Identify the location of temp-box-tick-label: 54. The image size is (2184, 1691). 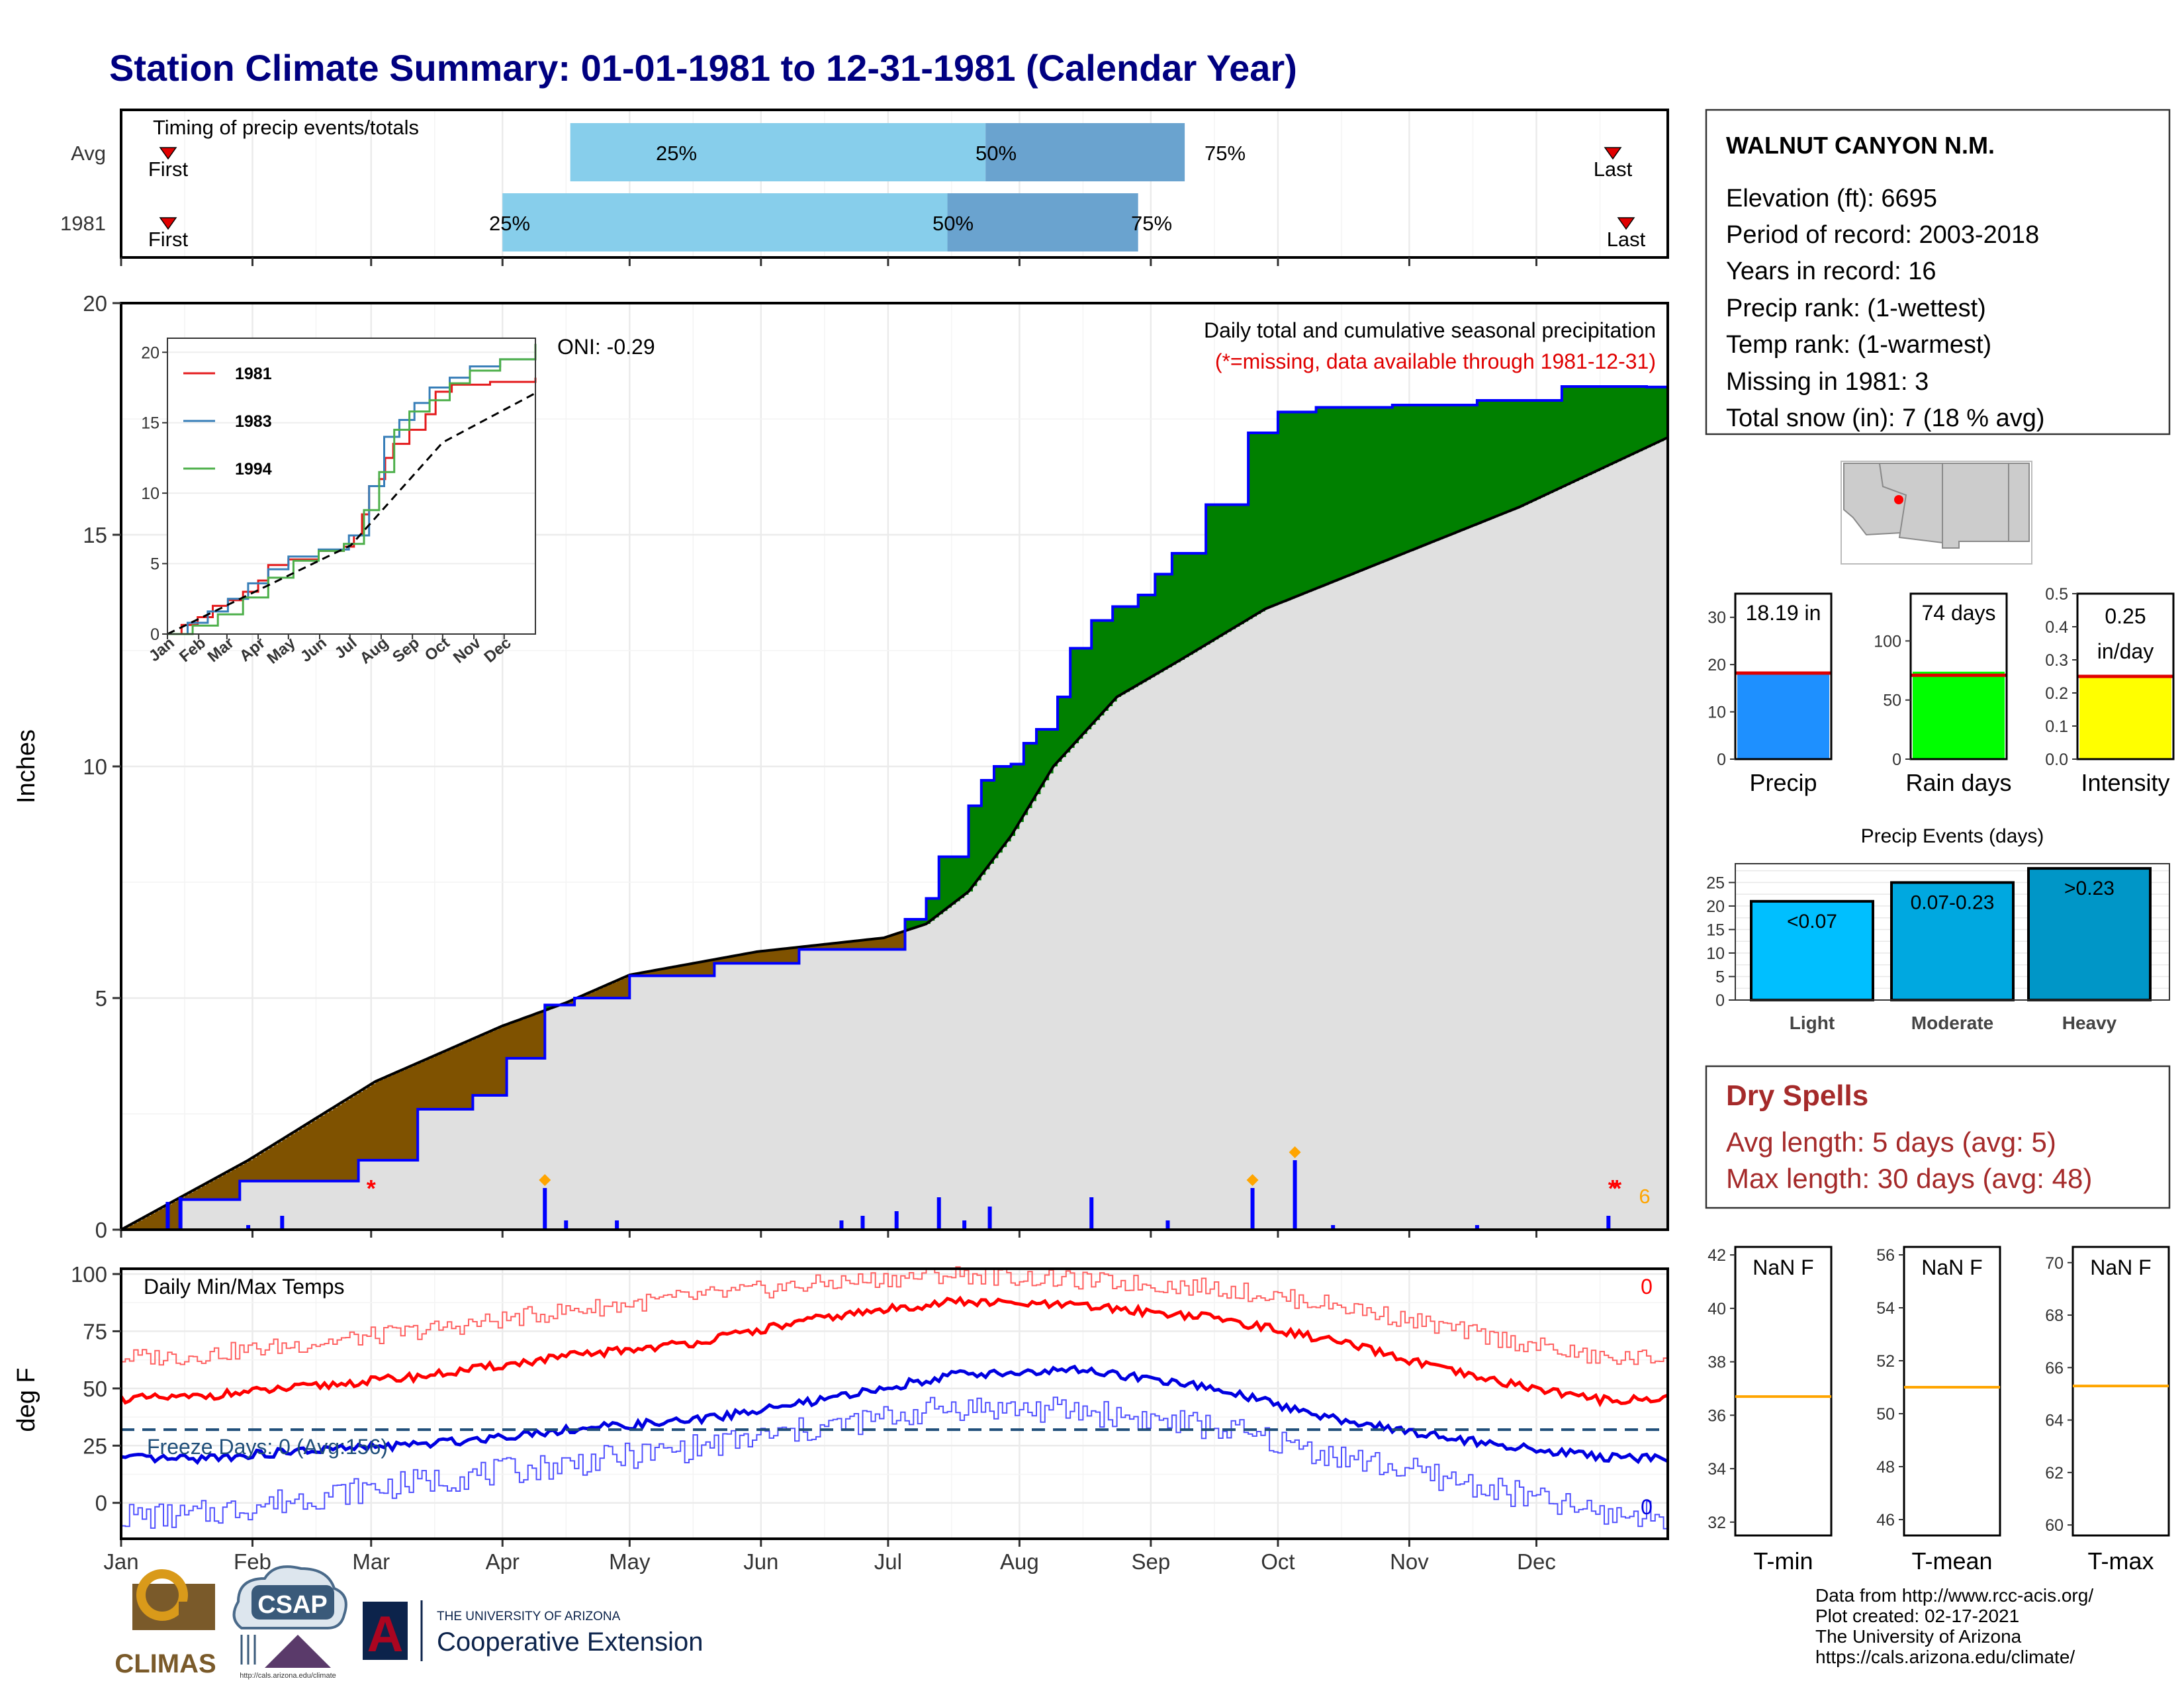
(1885, 1308).